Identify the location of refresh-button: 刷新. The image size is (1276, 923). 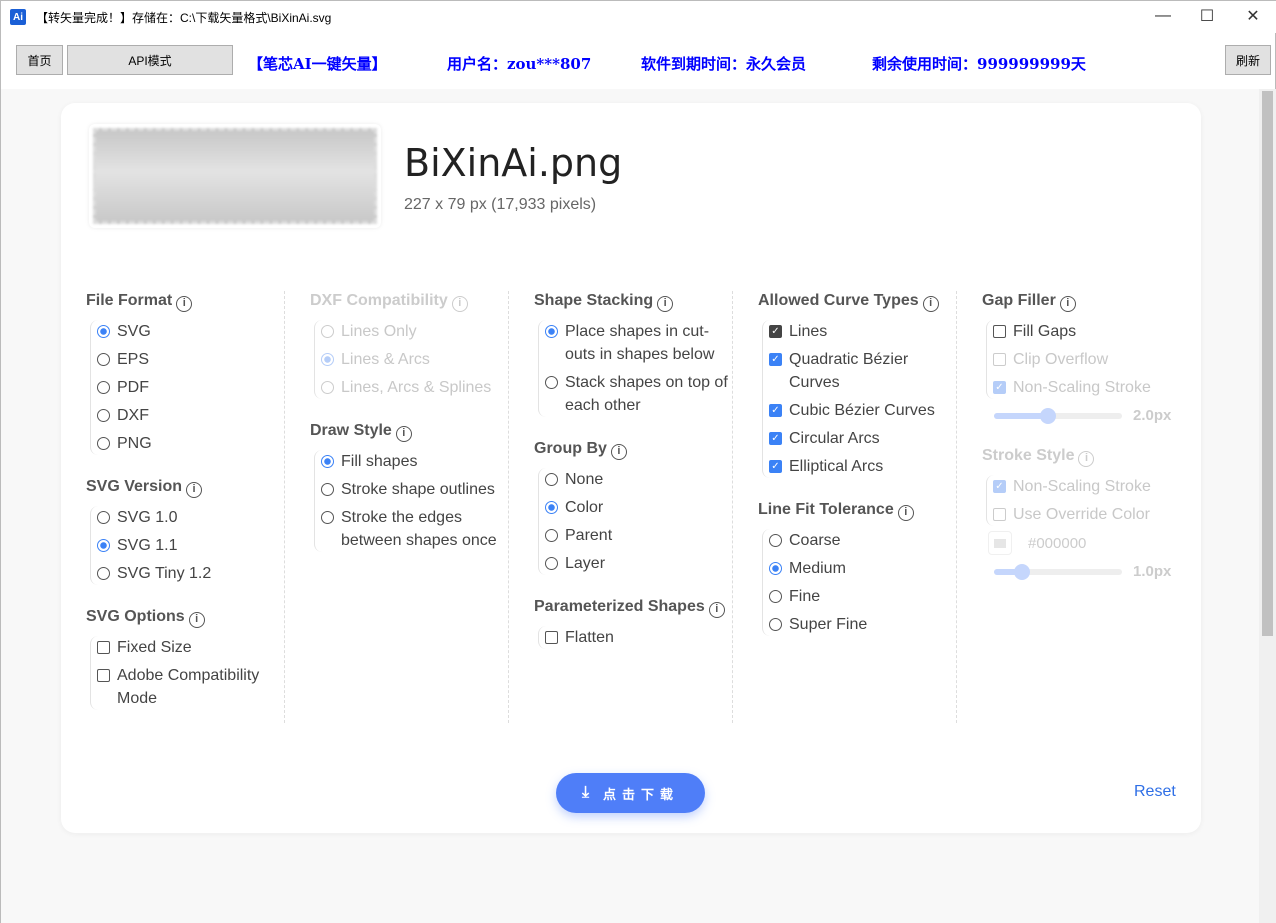
(1248, 60).